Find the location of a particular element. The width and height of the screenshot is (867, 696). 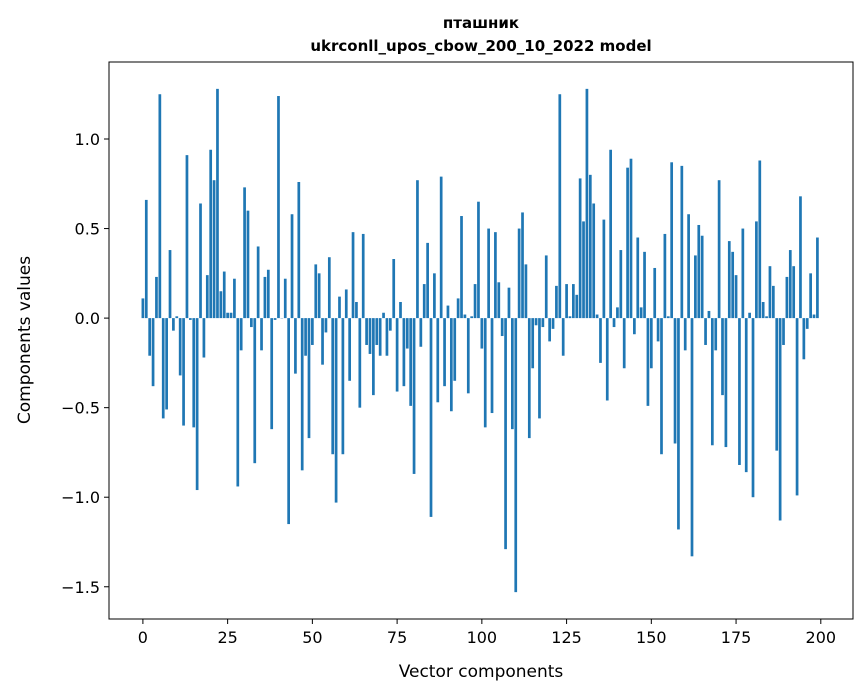

chart-title: пташник is located at coordinates (481, 23).